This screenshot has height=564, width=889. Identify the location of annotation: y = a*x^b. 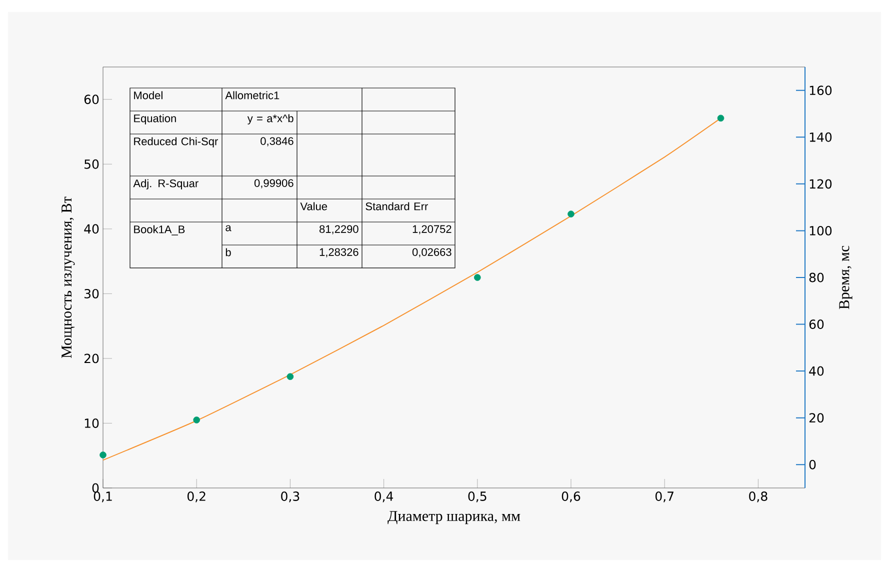
(270, 119).